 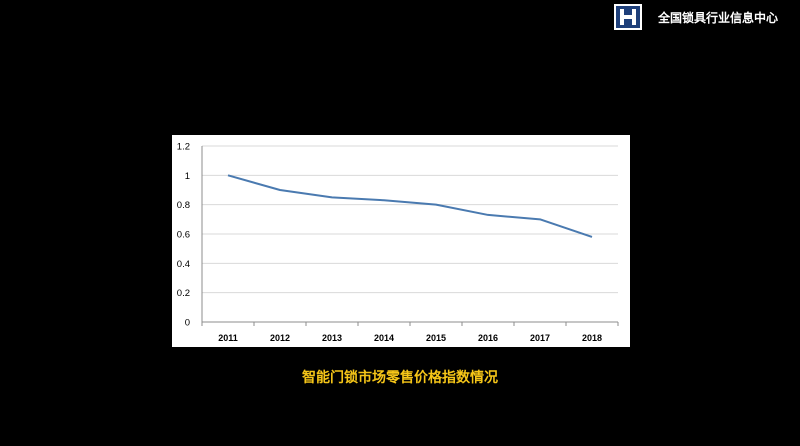 I want to click on x-tick-label: 2011, so click(x=228, y=338).